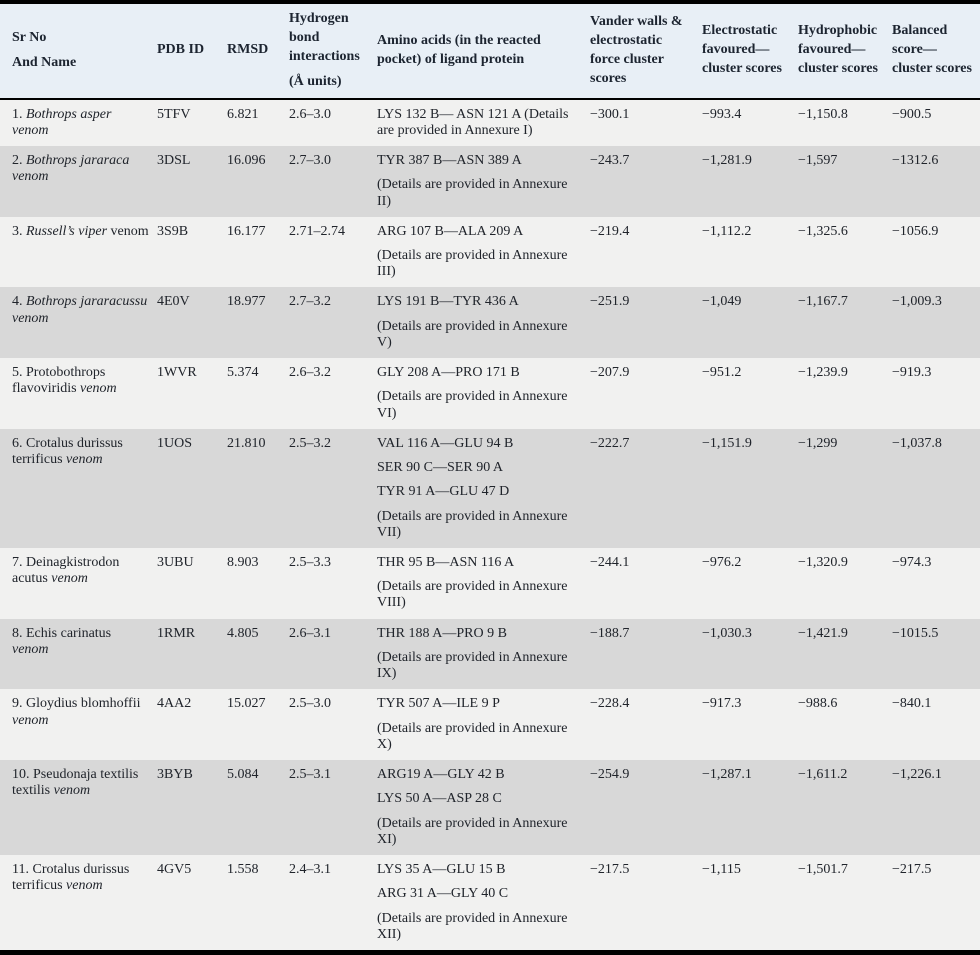 The height and width of the screenshot is (955, 980). I want to click on name-segment: Bothrops asper venom, so click(62, 122).